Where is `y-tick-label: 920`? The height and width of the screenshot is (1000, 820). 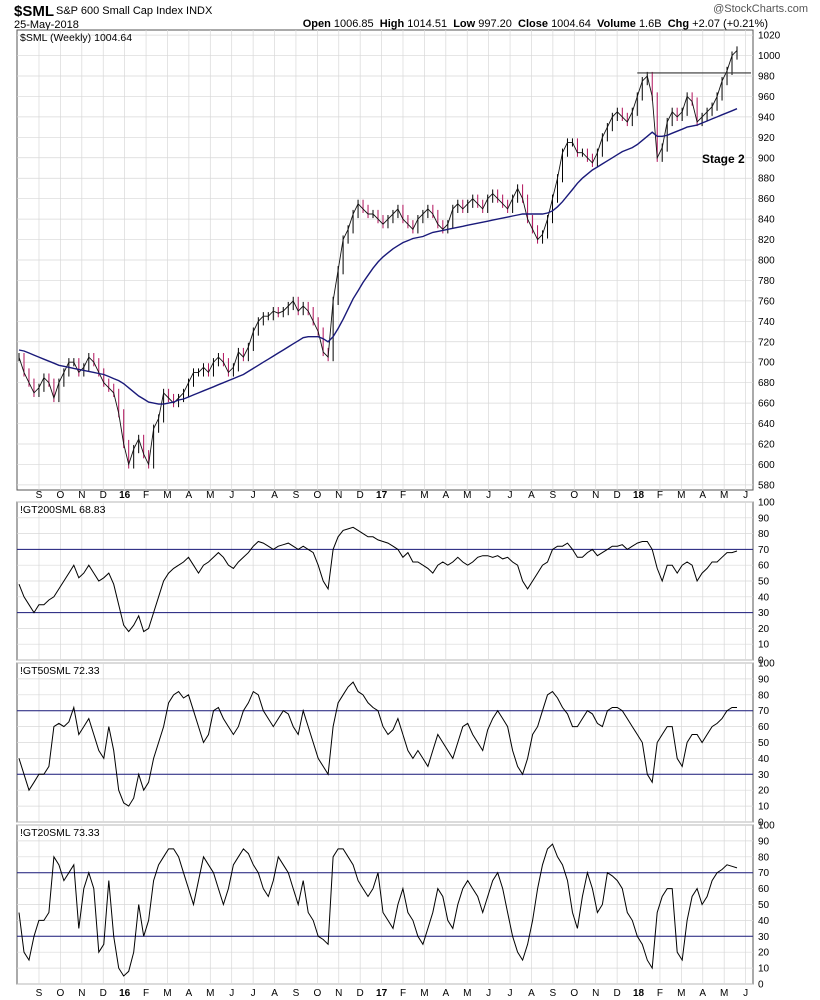 y-tick-label: 920 is located at coordinates (766, 138).